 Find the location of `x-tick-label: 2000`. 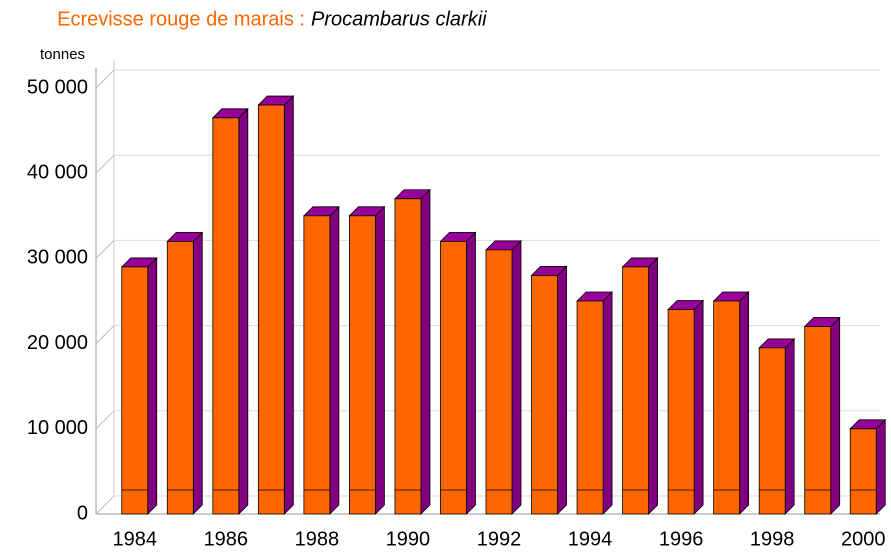

x-tick-label: 2000 is located at coordinates (863, 539).